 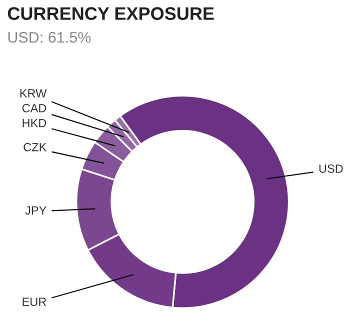 What do you see at coordinates (331, 168) in the screenshot?
I see `slice-label: USD` at bounding box center [331, 168].